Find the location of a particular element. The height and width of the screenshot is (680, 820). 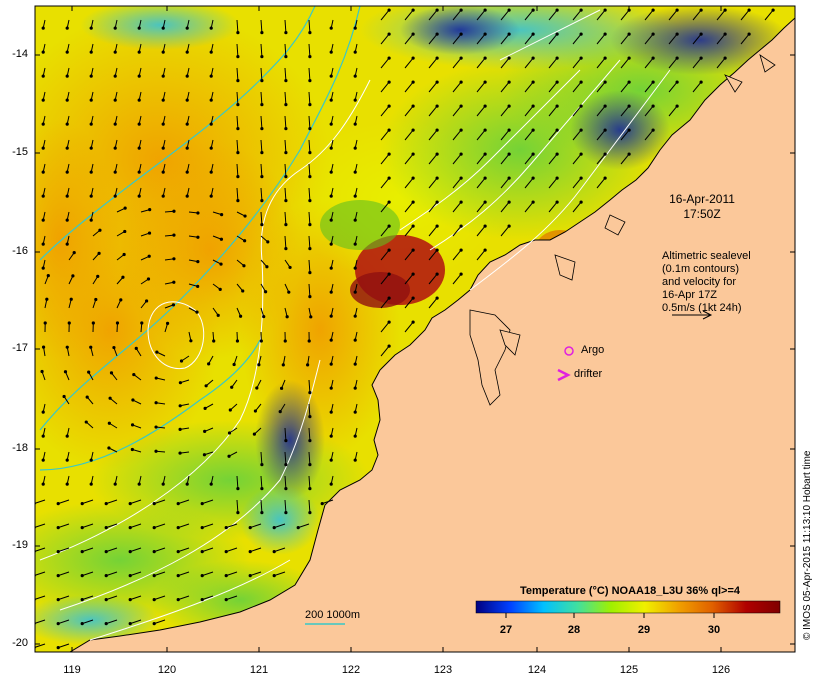

colorbar-title: Temperature (°C) NOAA18_L3U 36% ql>=4 is located at coordinates (630, 591).